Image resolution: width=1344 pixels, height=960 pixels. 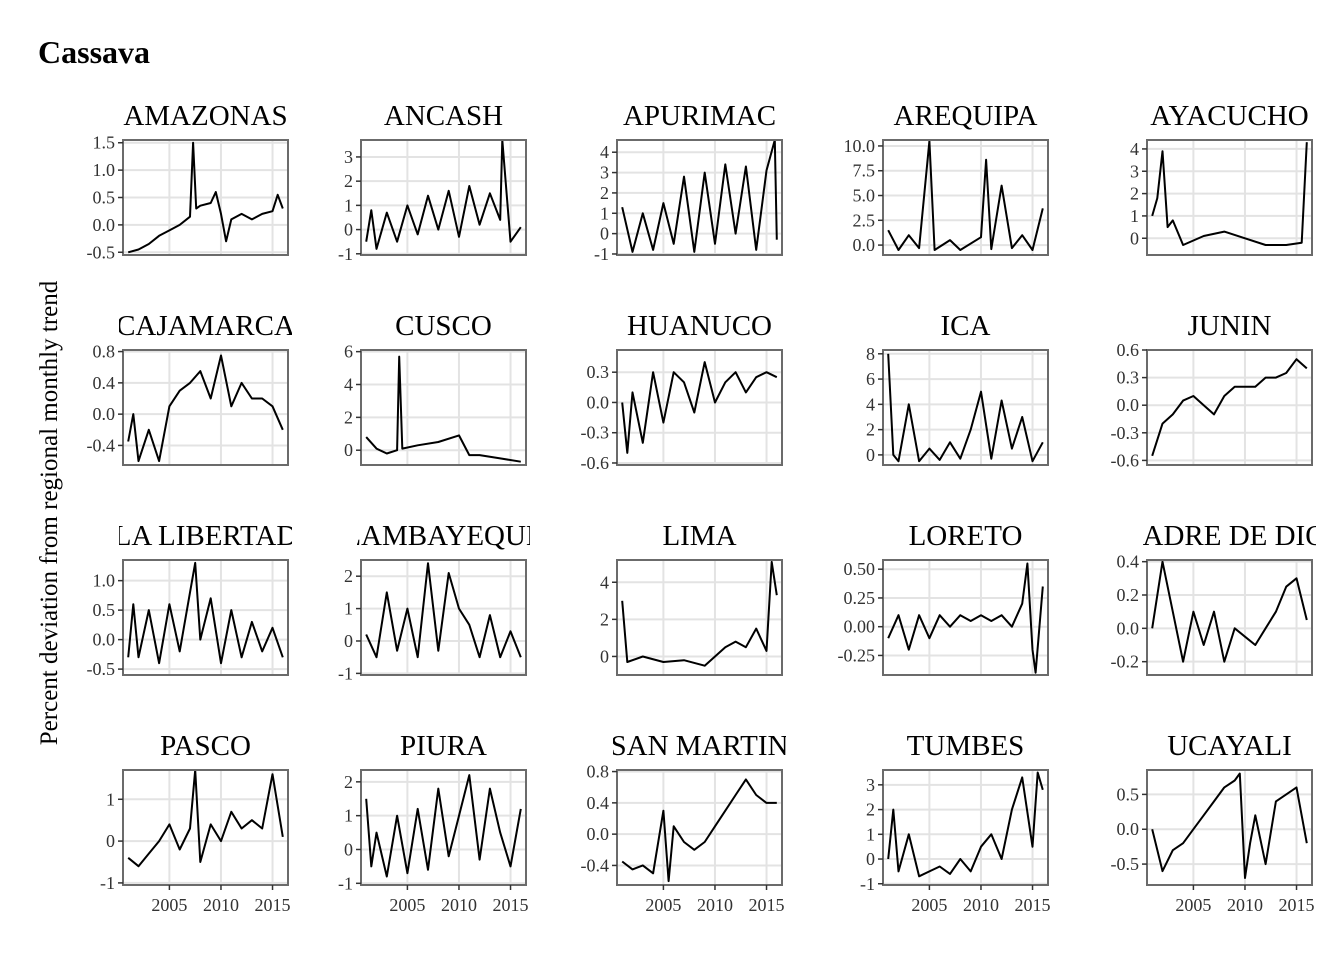 What do you see at coordinates (1230, 326) in the screenshot?
I see `facet-strip-label: JUNIN` at bounding box center [1230, 326].